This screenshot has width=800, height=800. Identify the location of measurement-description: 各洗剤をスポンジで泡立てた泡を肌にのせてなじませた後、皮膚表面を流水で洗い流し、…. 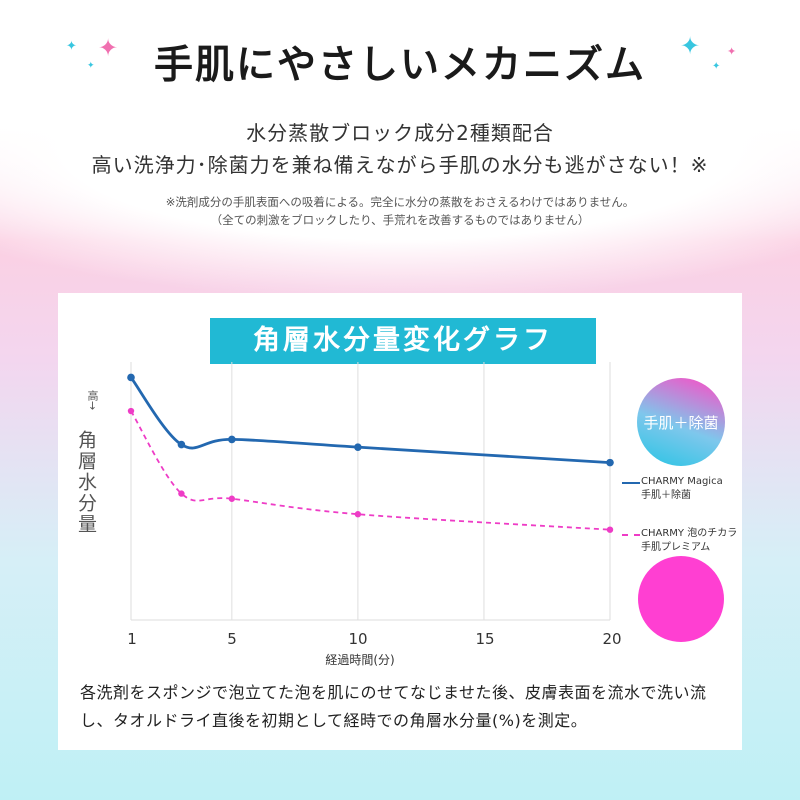
(393, 706).